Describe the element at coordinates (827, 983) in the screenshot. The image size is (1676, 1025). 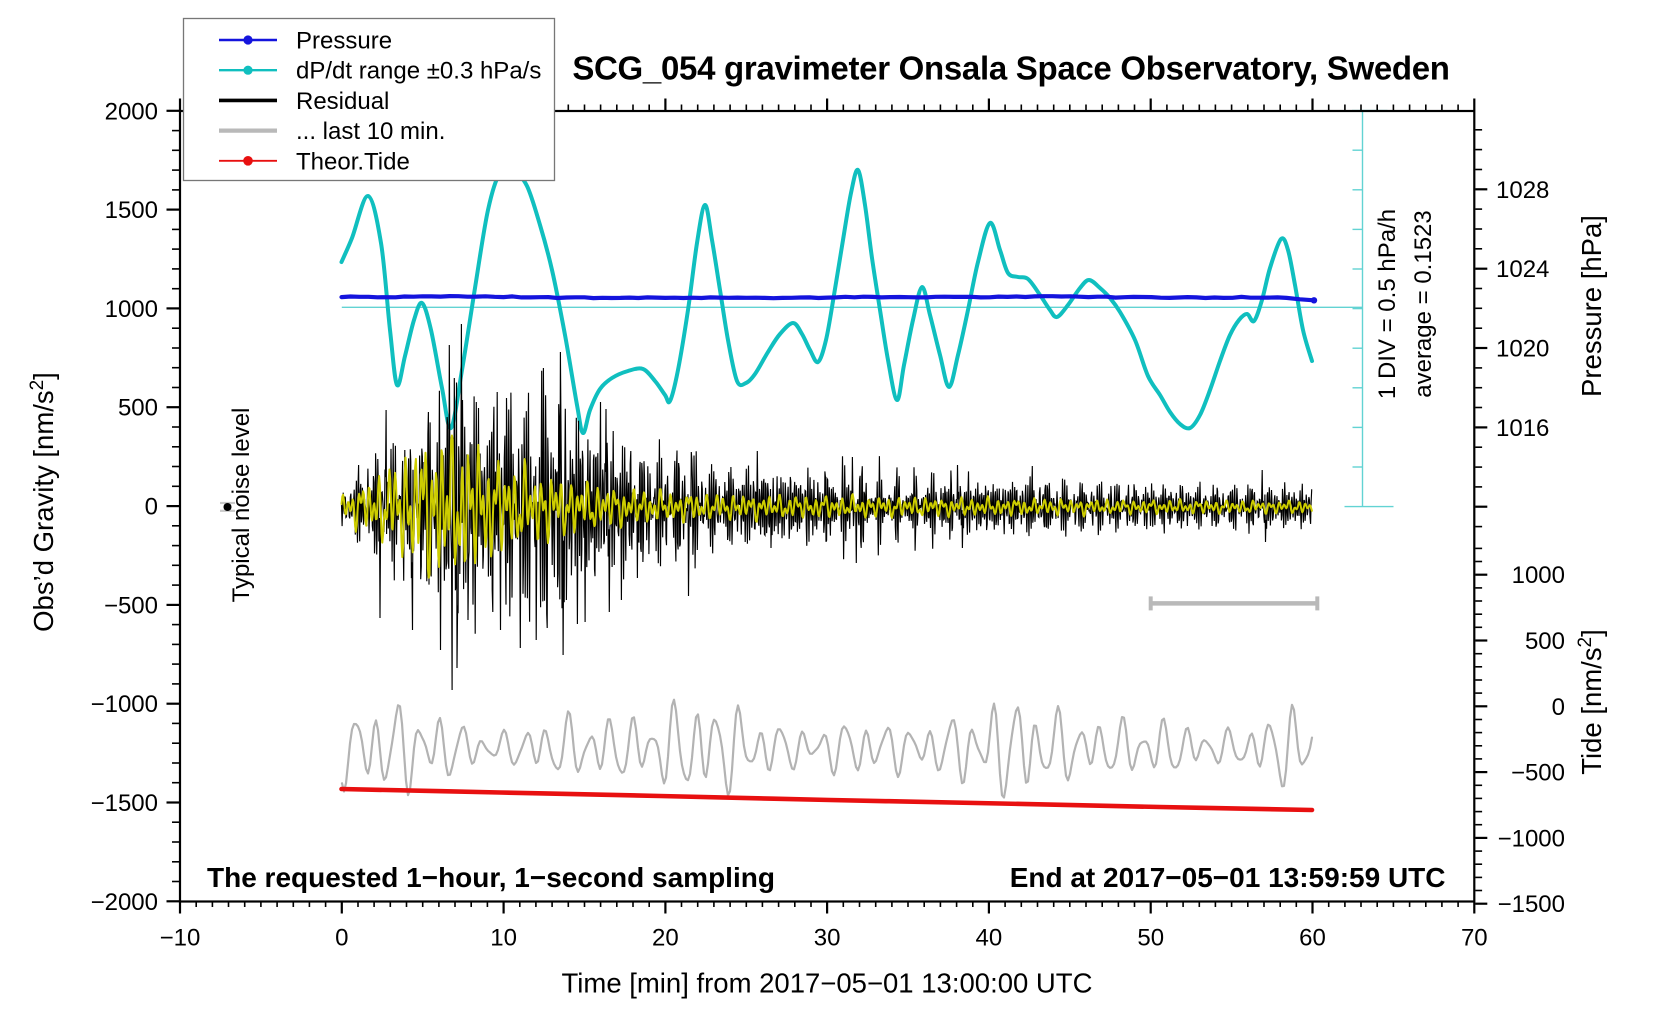
I see `svg-text:Time [min] from 2017−05−01 13:: Time [min] from 2017−05−01 13:00:00 UTC` at that location.